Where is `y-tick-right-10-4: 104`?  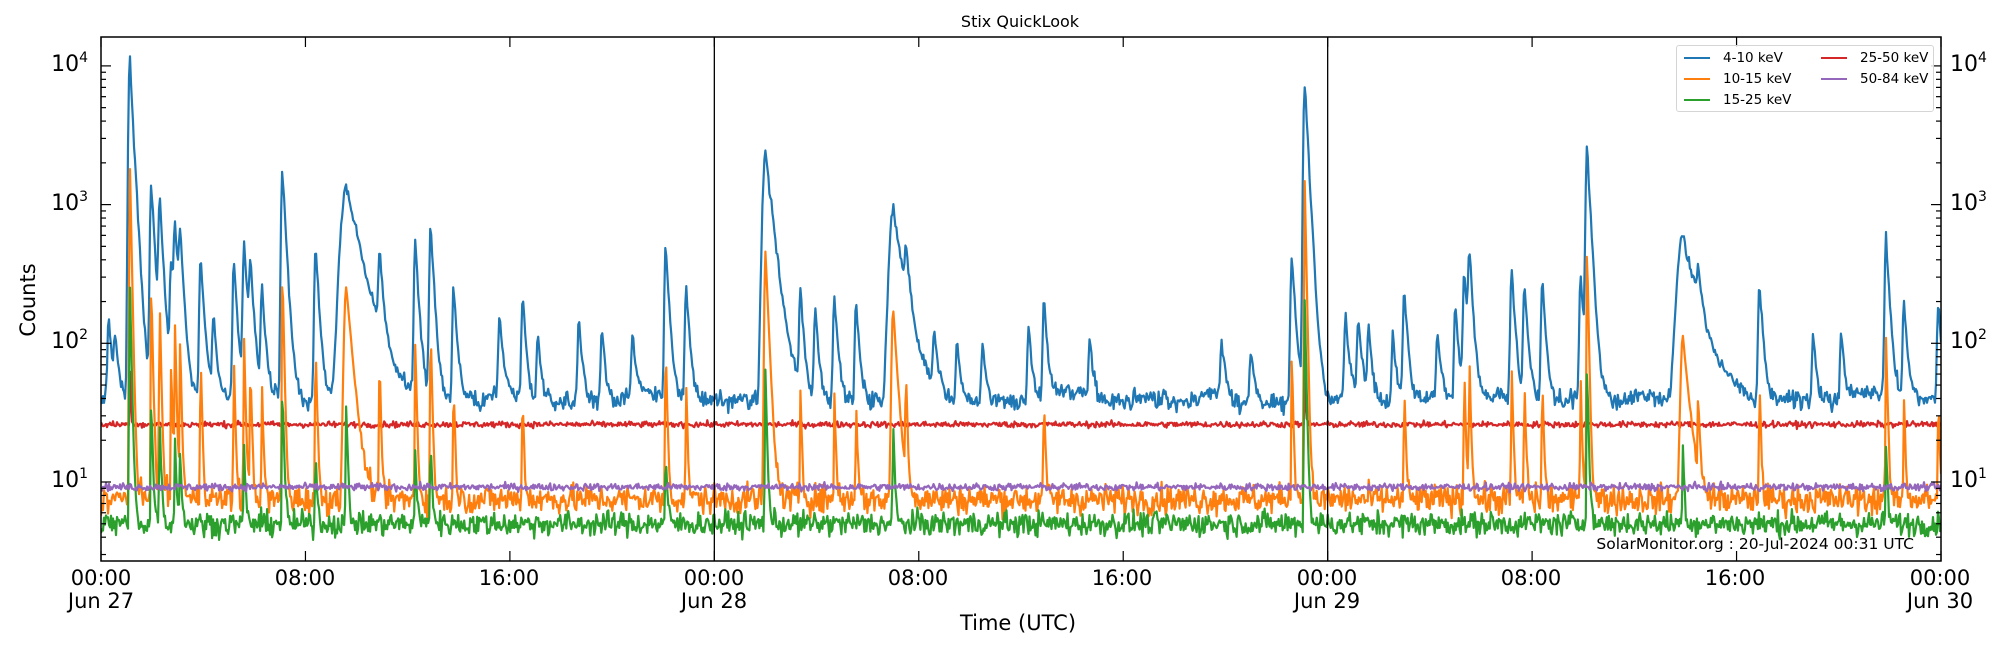 y-tick-right-10-4: 104 is located at coordinates (1968, 63).